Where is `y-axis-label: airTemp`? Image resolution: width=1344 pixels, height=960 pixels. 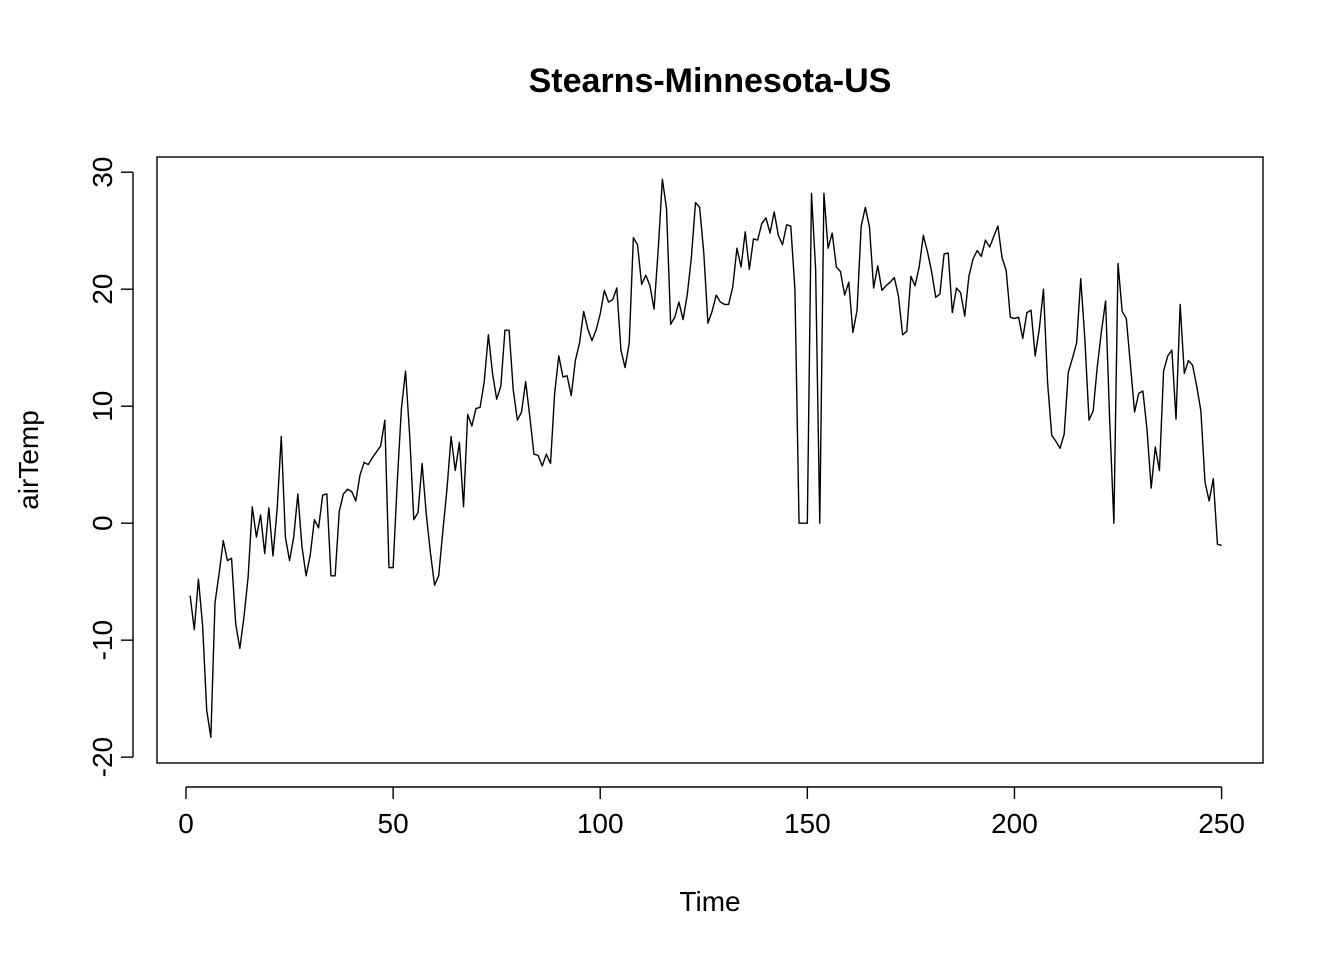 y-axis-label: airTemp is located at coordinates (28, 460).